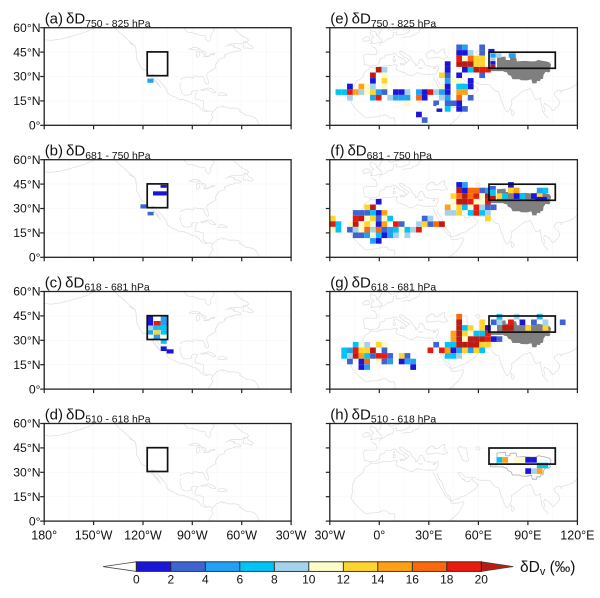 The width and height of the screenshot is (600, 598). Describe the element at coordinates (274, 580) in the screenshot. I see `svg-text: 8` at that location.